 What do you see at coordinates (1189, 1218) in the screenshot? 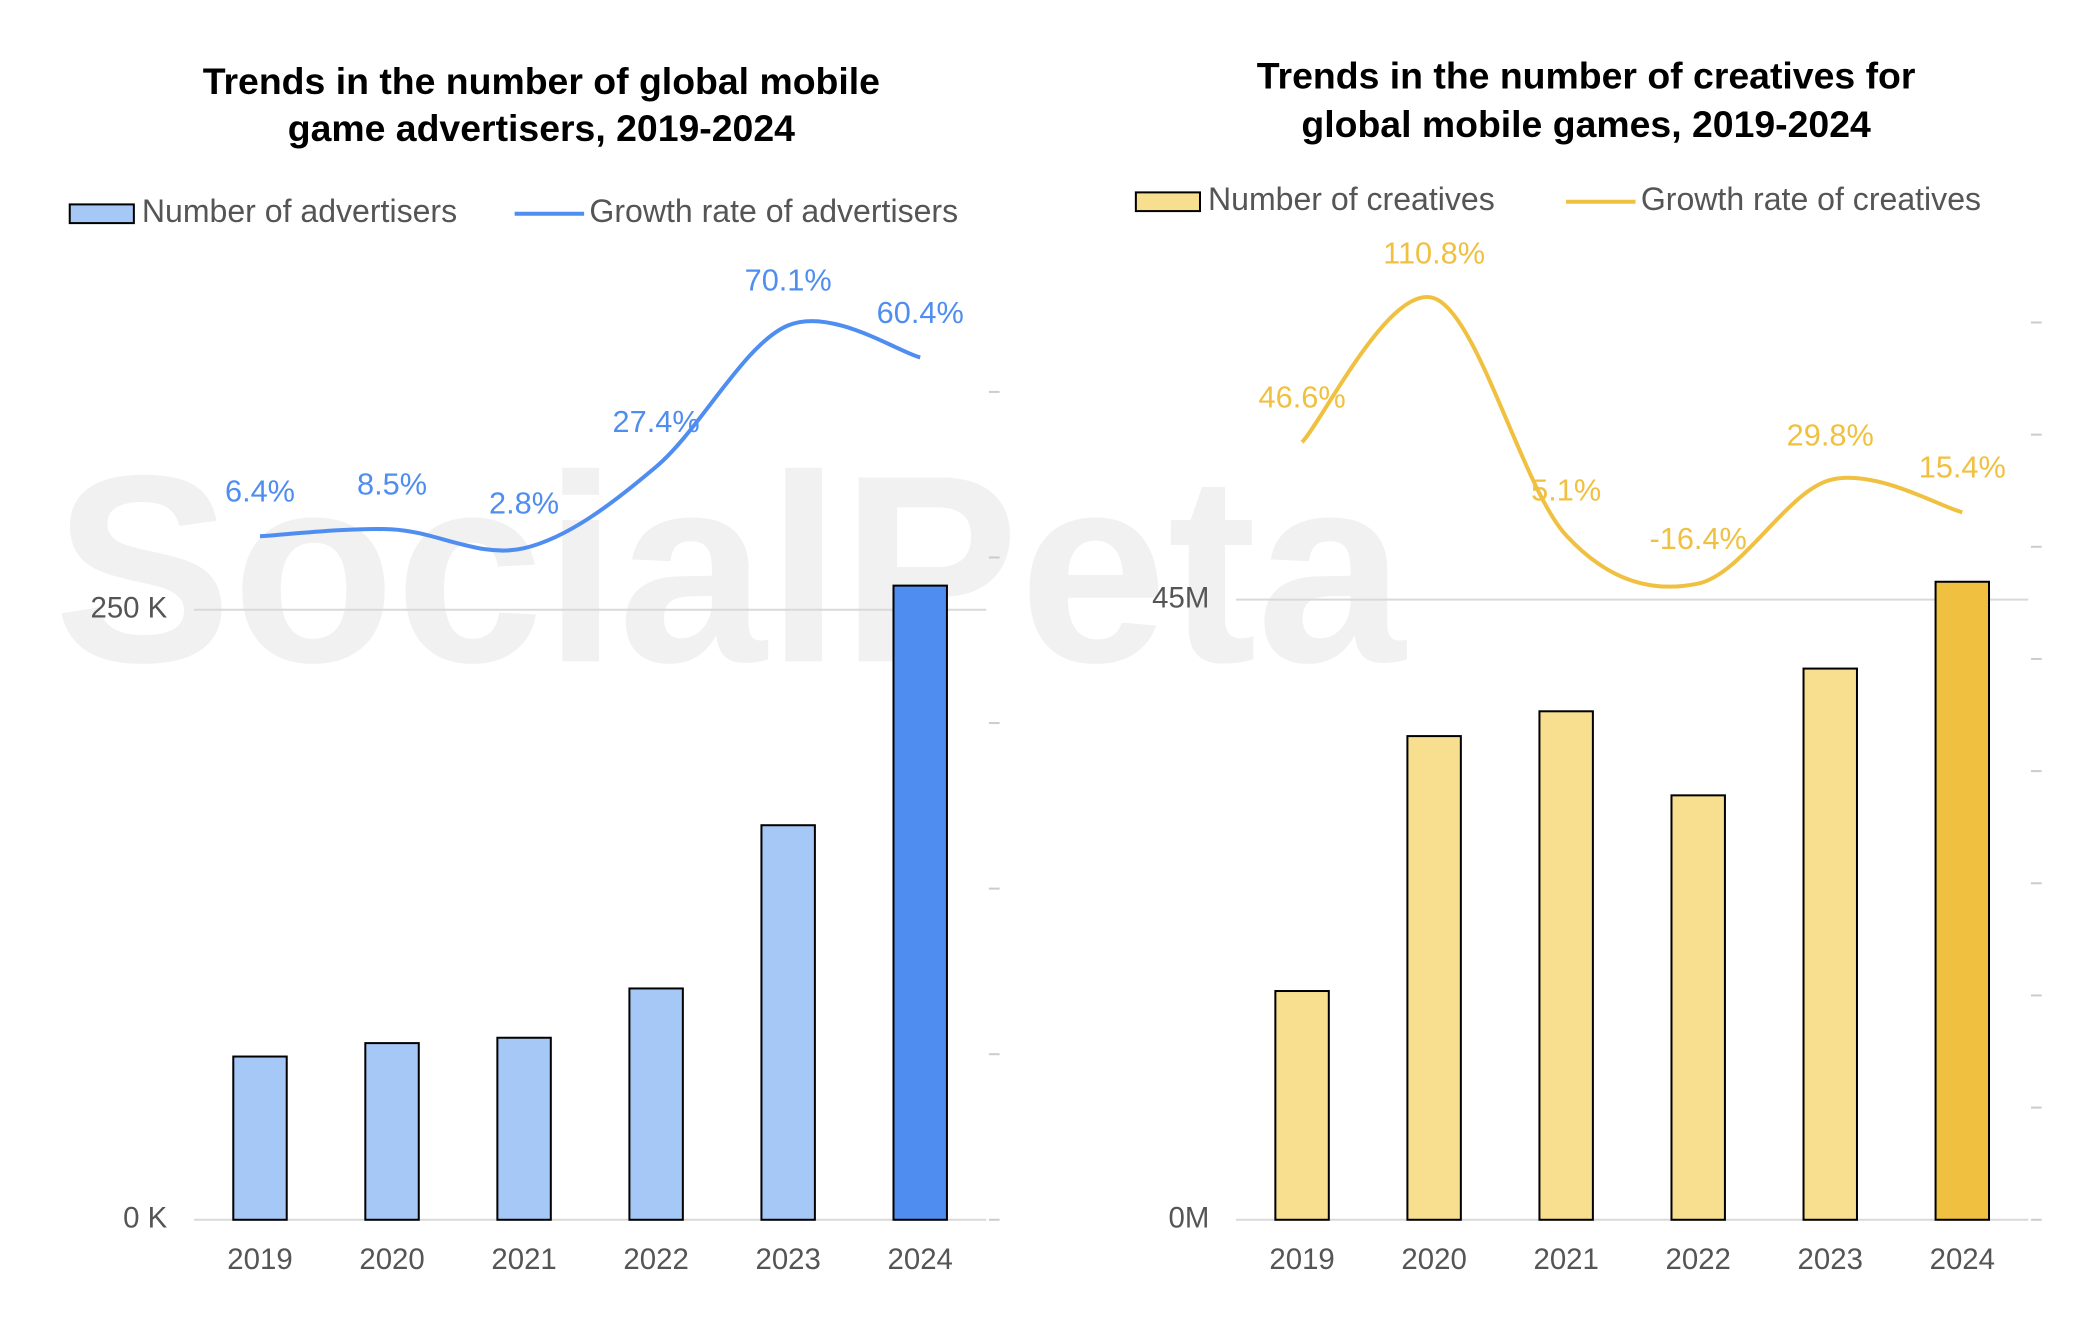
I see `y-tick-label: 0M` at bounding box center [1189, 1218].